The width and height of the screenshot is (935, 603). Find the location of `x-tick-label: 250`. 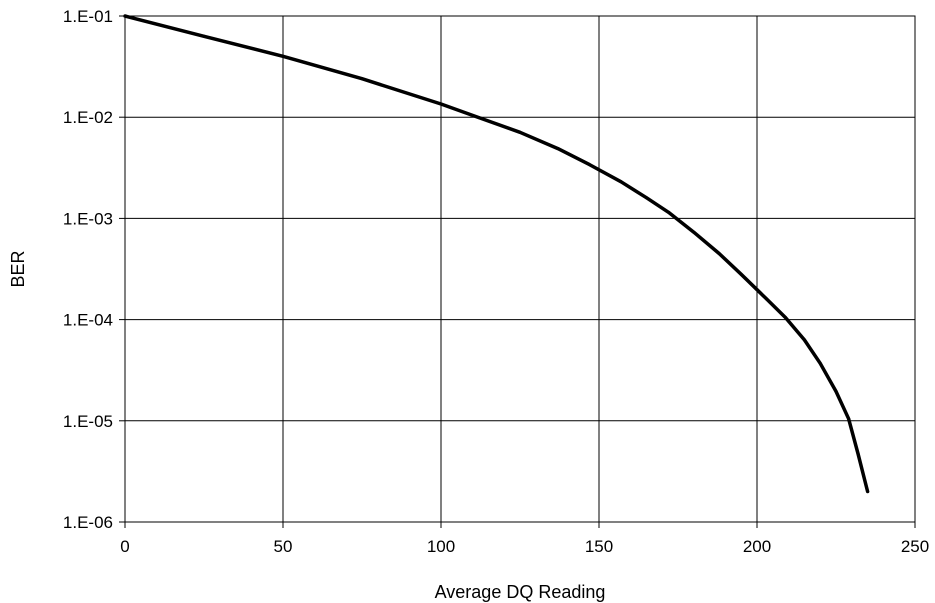

x-tick-label: 250 is located at coordinates (915, 546).